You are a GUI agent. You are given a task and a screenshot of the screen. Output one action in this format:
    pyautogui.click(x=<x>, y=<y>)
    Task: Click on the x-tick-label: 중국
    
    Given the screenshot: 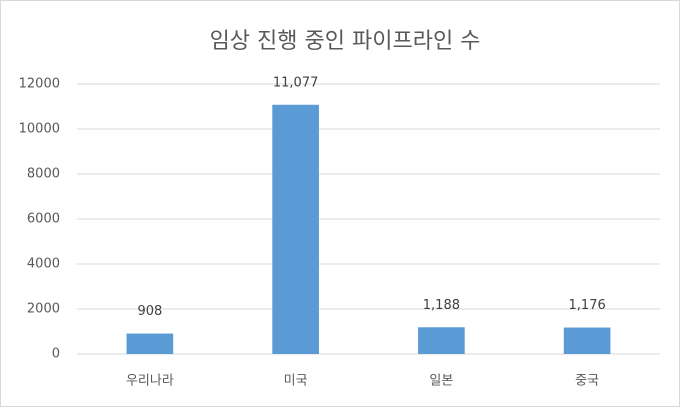 What is the action you would take?
    pyautogui.click(x=587, y=381)
    